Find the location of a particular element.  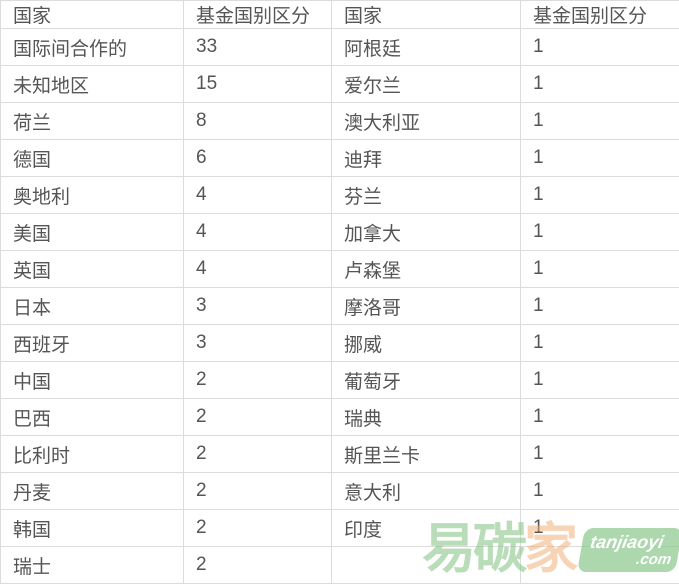

table-row: 德国 6 迪拜 1 is located at coordinates (339, 158).